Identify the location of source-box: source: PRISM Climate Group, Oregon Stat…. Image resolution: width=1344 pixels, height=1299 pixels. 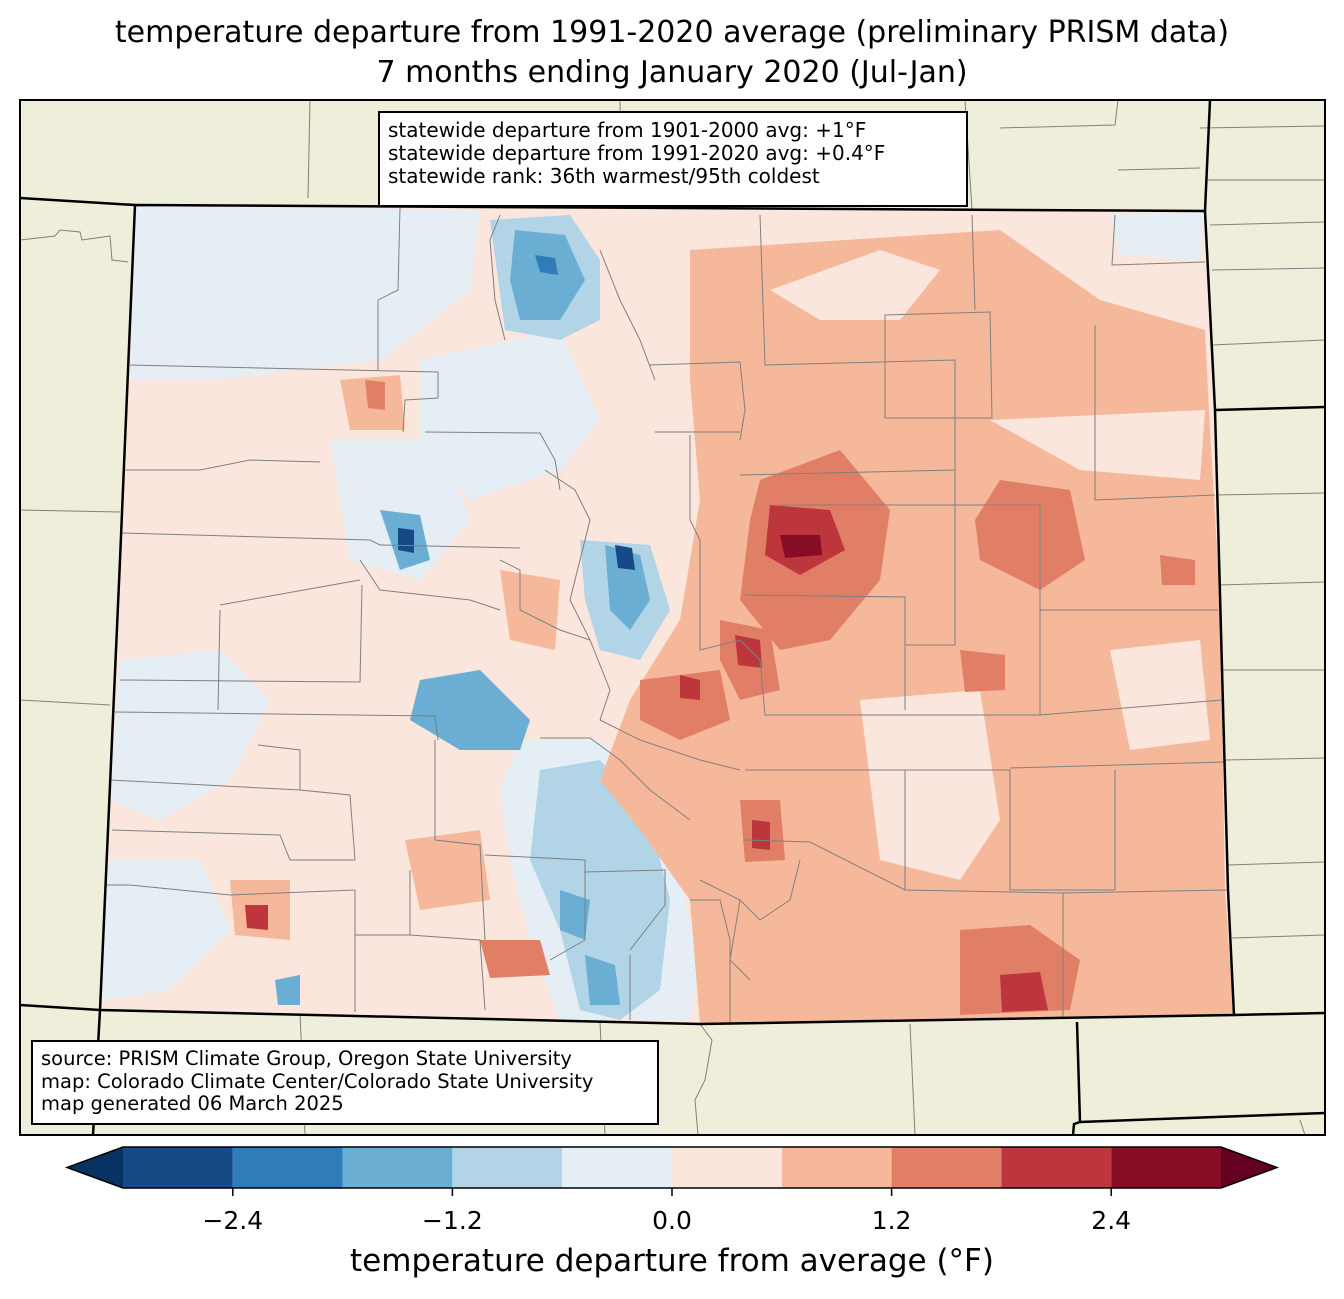
(345, 1082).